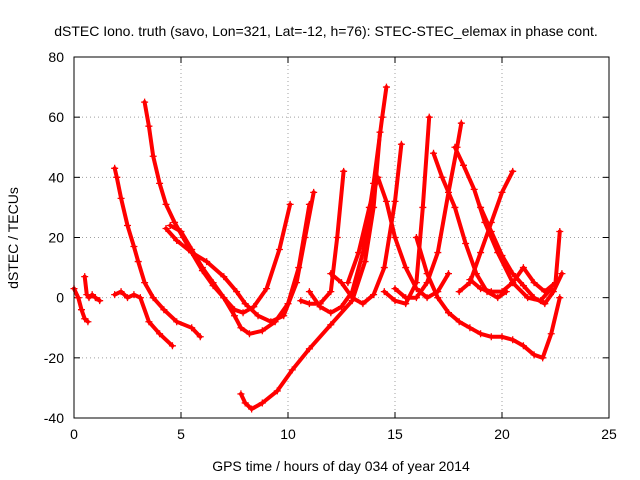 The width and height of the screenshot is (640, 480). What do you see at coordinates (60, 298) in the screenshot?
I see `y-tick-label: 0` at bounding box center [60, 298].